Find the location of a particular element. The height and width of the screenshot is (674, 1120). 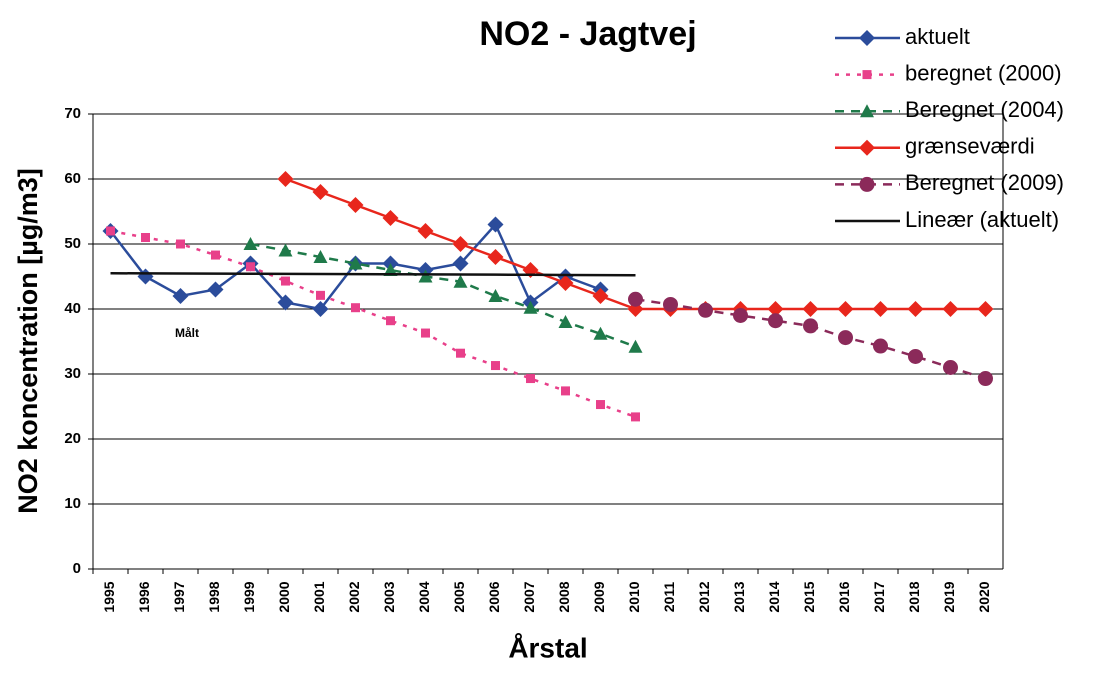

x-tick-label: 2004 is located at coordinates (424, 596).